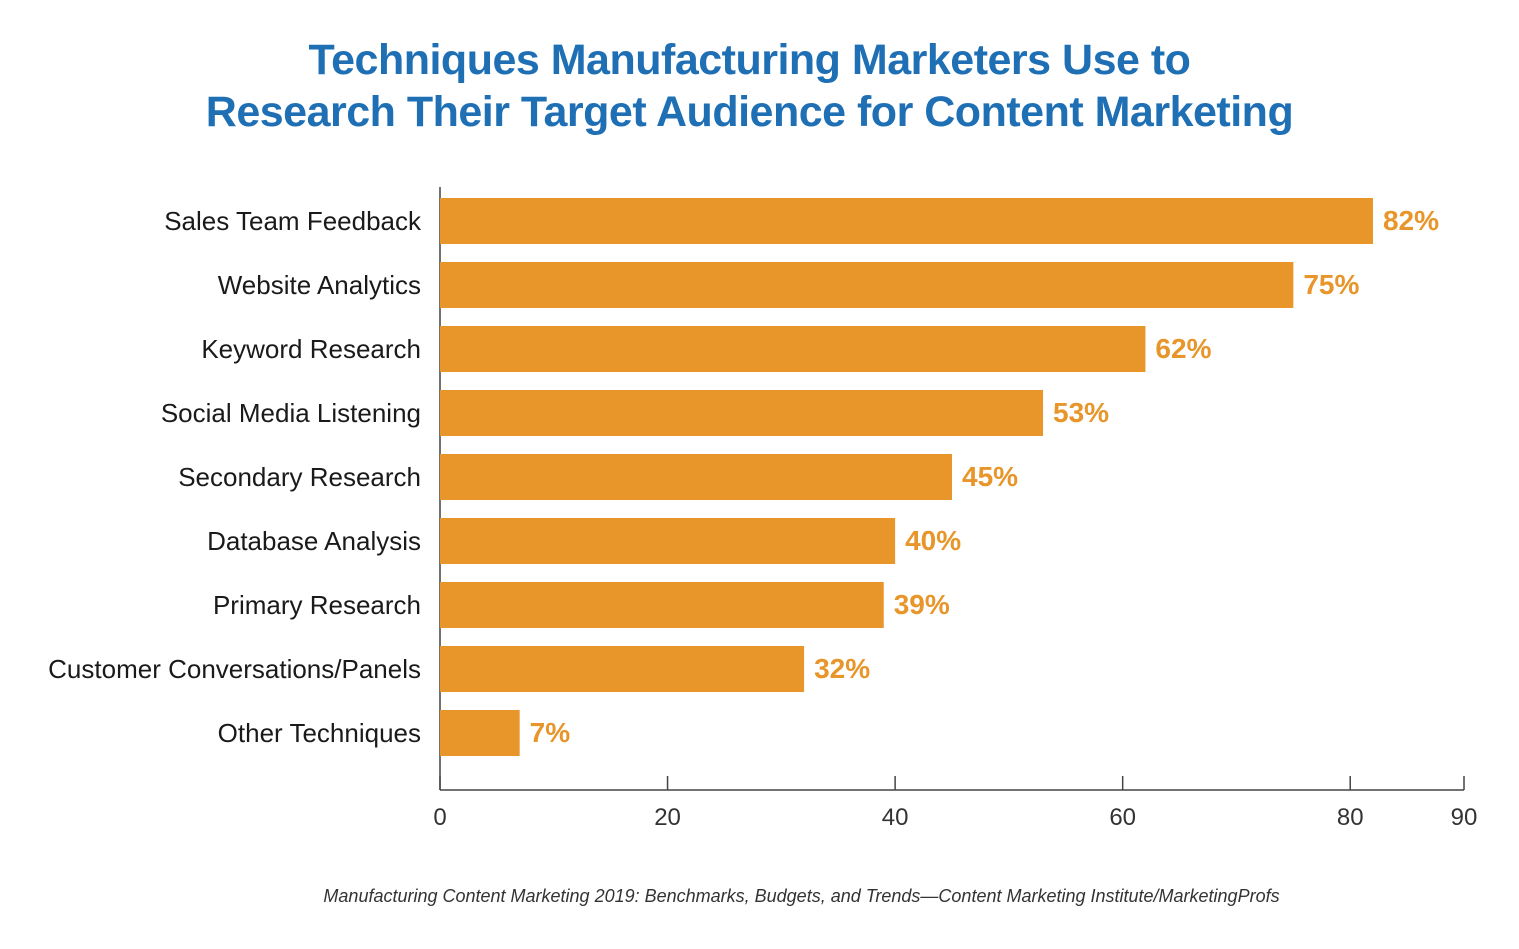 This screenshot has width=1519, height=949. Describe the element at coordinates (1122, 817) in the screenshot. I see `x-tick-label: 60` at that location.